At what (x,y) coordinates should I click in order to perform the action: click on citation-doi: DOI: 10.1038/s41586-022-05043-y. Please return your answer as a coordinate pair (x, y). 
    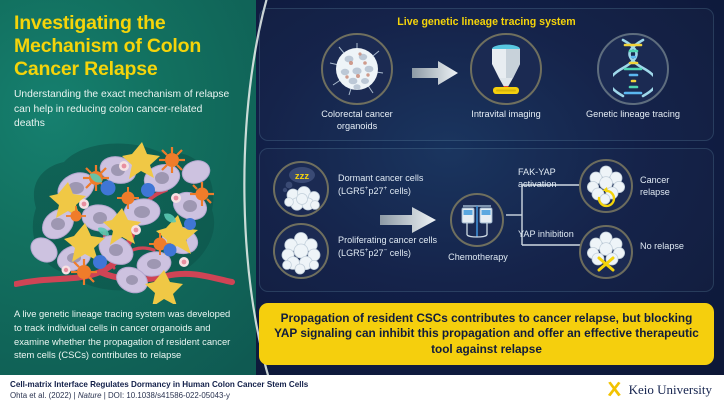
    Looking at the image, I should click on (168, 395).